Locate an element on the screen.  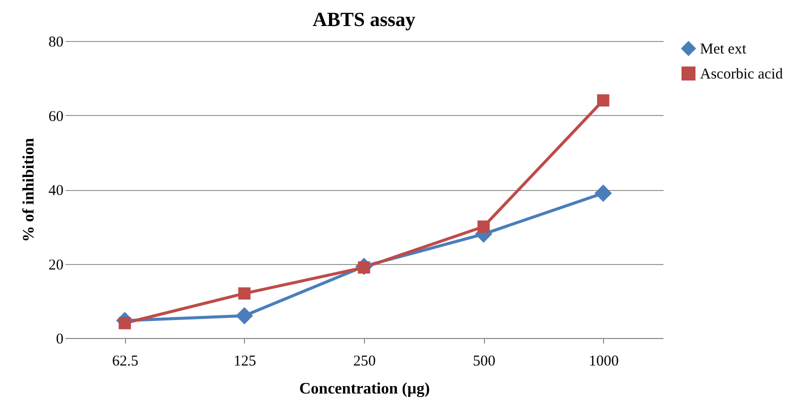
legend-label: Met ext is located at coordinates (724, 50).